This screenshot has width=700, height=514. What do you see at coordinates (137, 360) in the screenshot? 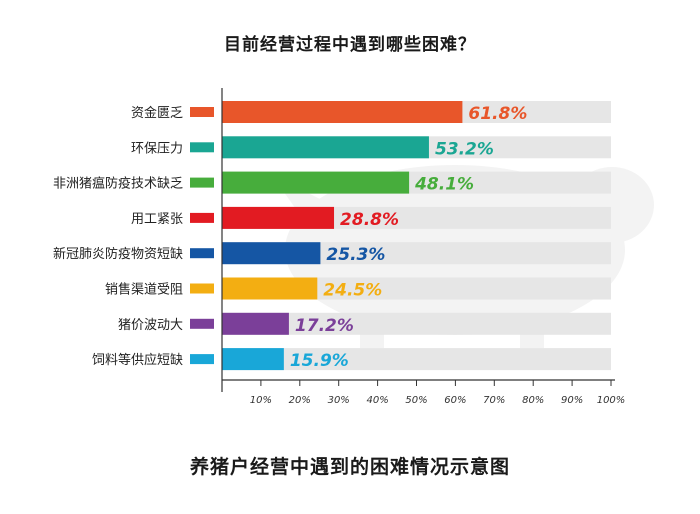
I see `category-label: 饲料等供应短缺` at bounding box center [137, 360].